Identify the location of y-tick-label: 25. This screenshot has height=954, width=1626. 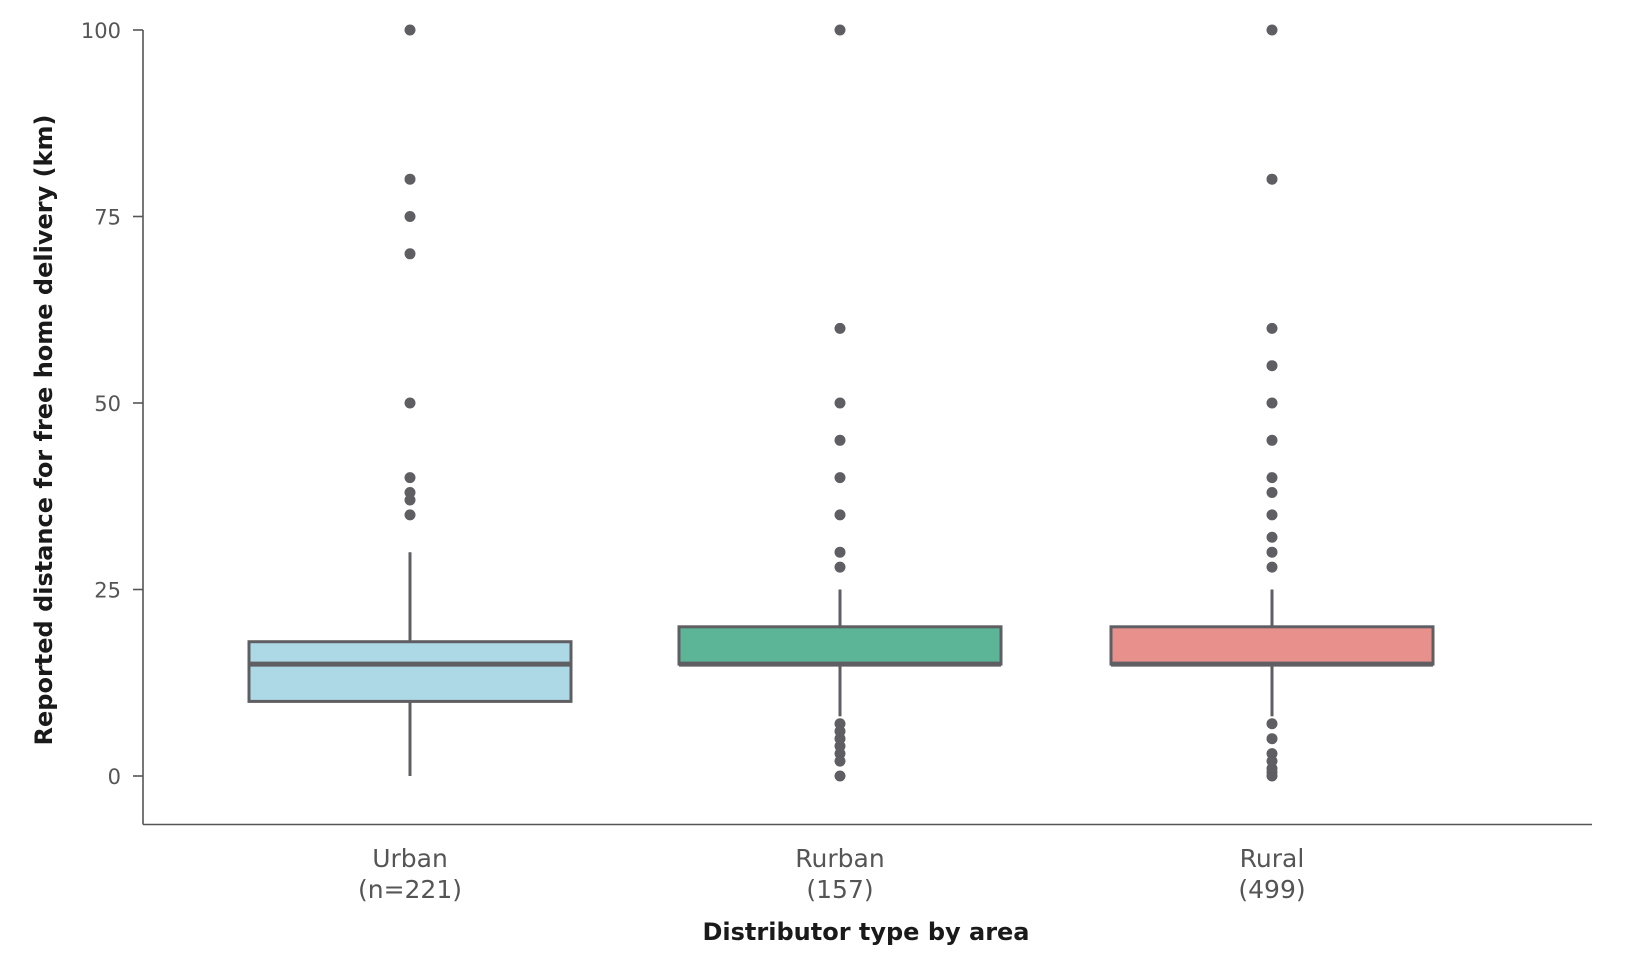
(107, 591).